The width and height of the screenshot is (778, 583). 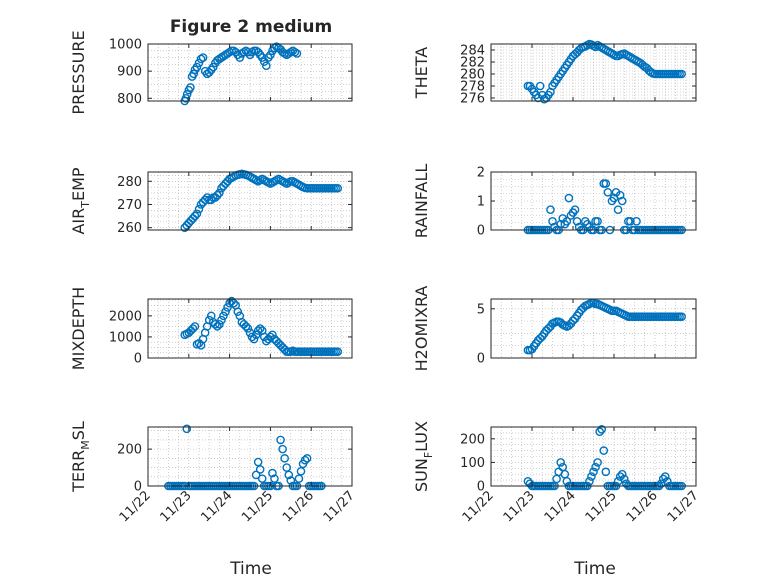 I want to click on subplot-rainfall: 0 1 2 RAINFALL, so click(x=554, y=201).